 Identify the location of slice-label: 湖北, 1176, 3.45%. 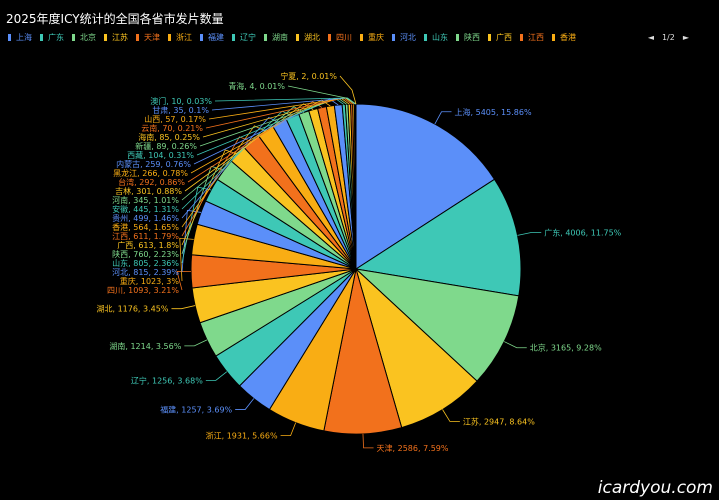
(132, 309).